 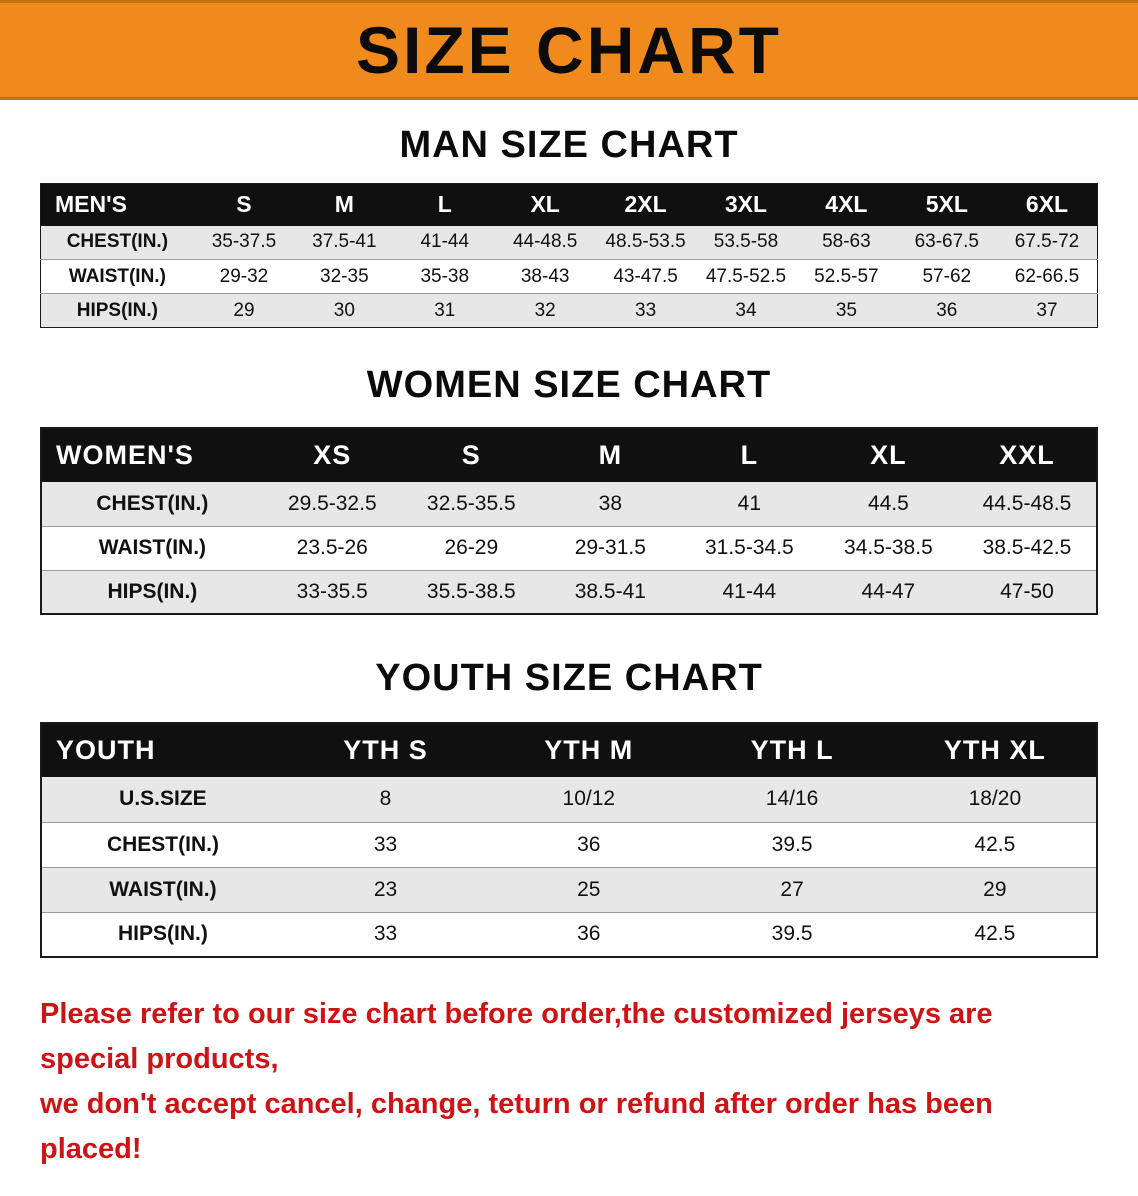 What do you see at coordinates (569, 385) in the screenshot?
I see `section-heading: WOMEN SIZE CHART` at bounding box center [569, 385].